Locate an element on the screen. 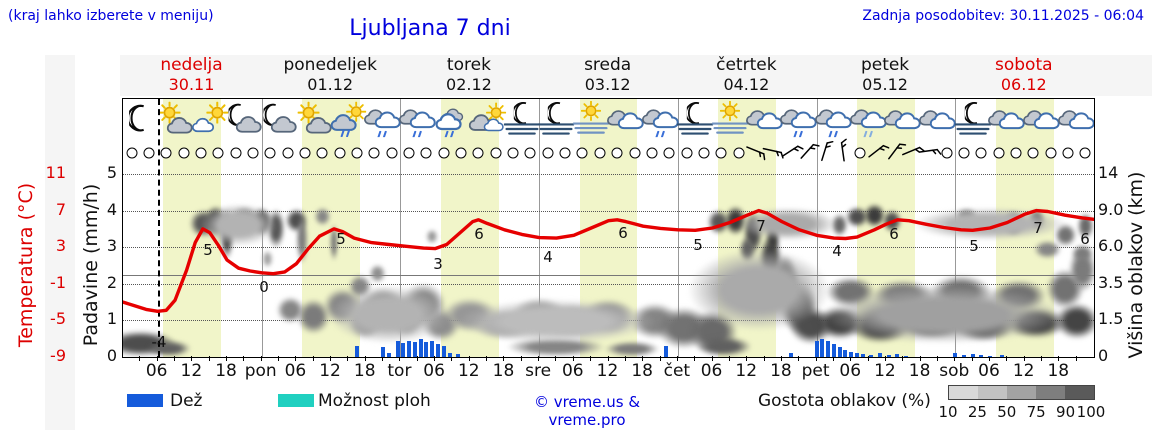  day-header: ponedeljek 01.12 is located at coordinates (330, 75).